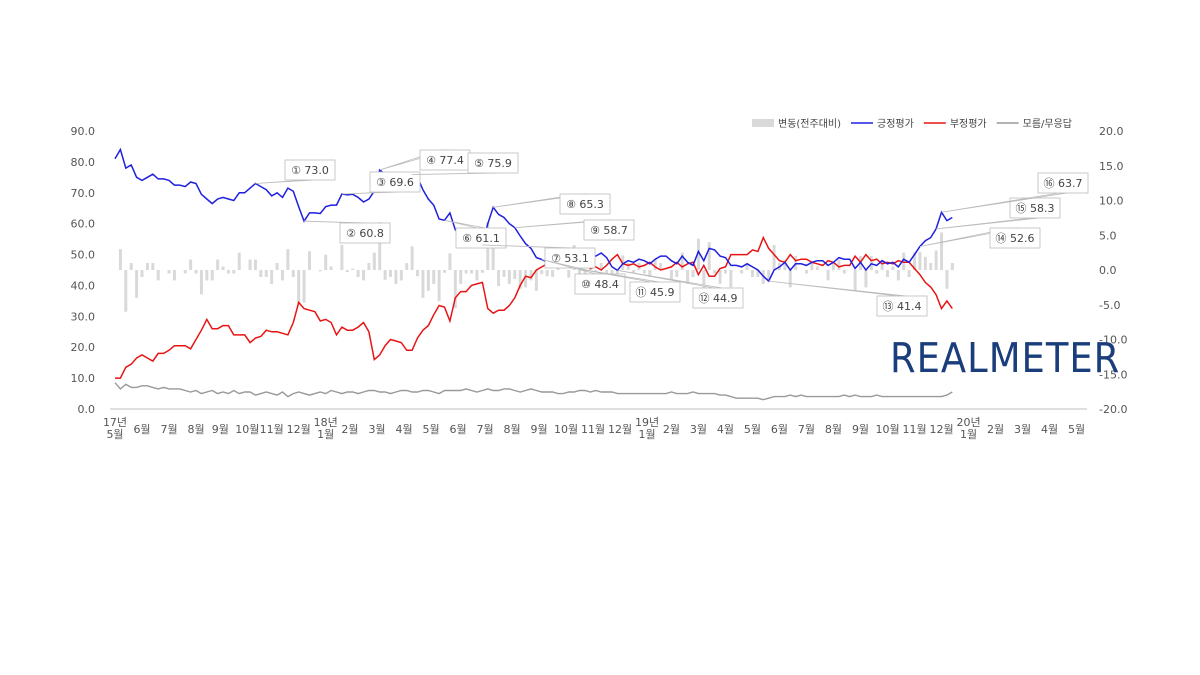 This screenshot has width=1200, height=675. I want to click on weekly-change-bars, so click(536, 267).